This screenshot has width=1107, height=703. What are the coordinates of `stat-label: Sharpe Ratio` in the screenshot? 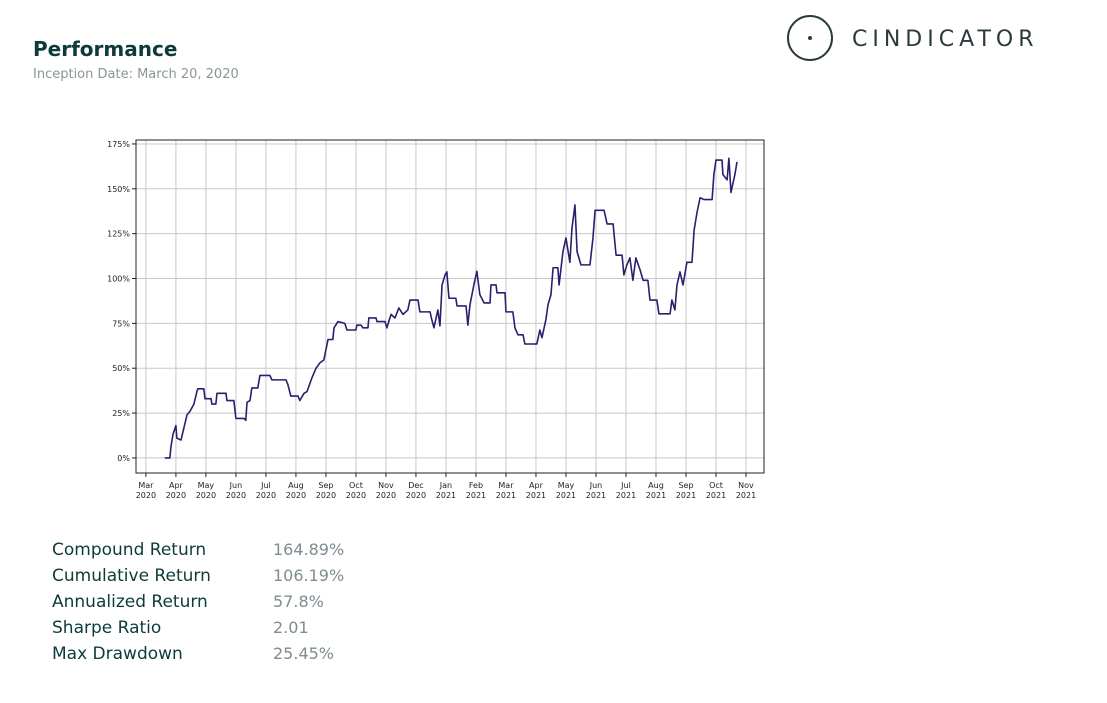 It's located at (106, 628).